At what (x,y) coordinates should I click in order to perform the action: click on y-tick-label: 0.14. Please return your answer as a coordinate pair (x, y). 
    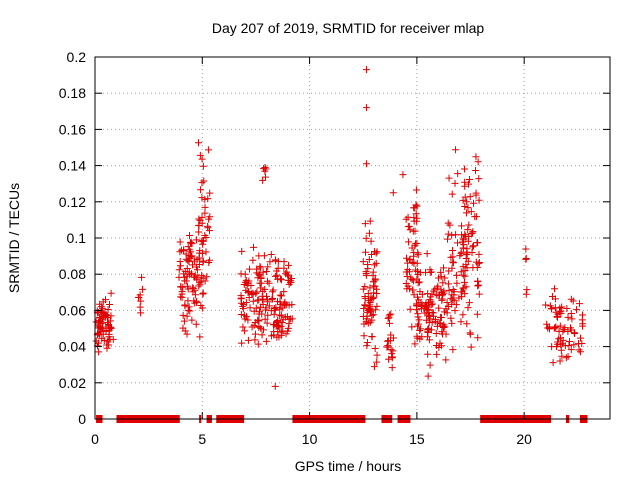
    Looking at the image, I should click on (72, 166).